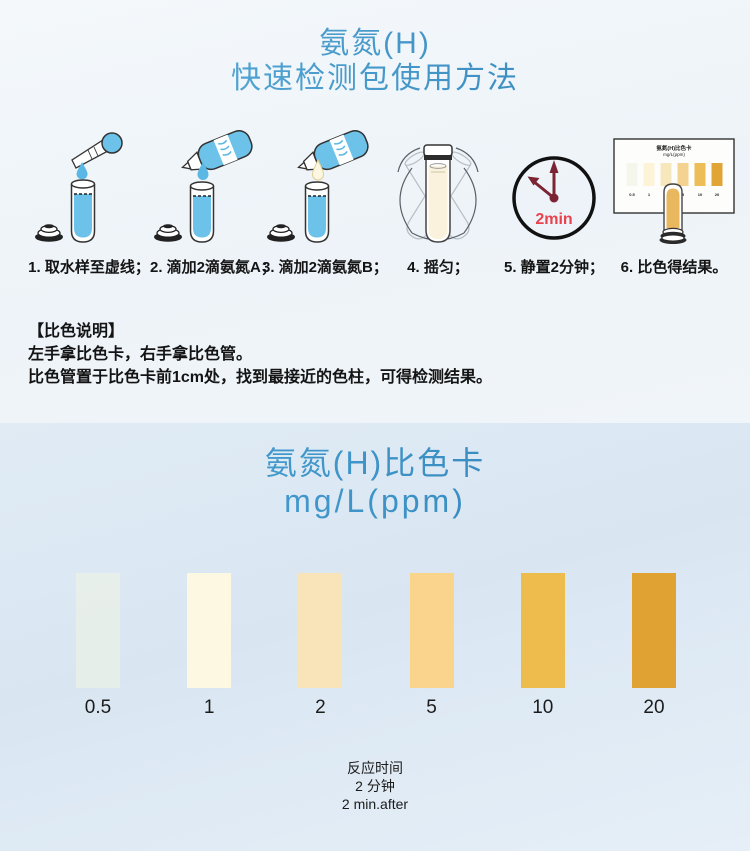 The height and width of the screenshot is (851, 750). I want to click on shake-tube-icon, so click(438, 193).